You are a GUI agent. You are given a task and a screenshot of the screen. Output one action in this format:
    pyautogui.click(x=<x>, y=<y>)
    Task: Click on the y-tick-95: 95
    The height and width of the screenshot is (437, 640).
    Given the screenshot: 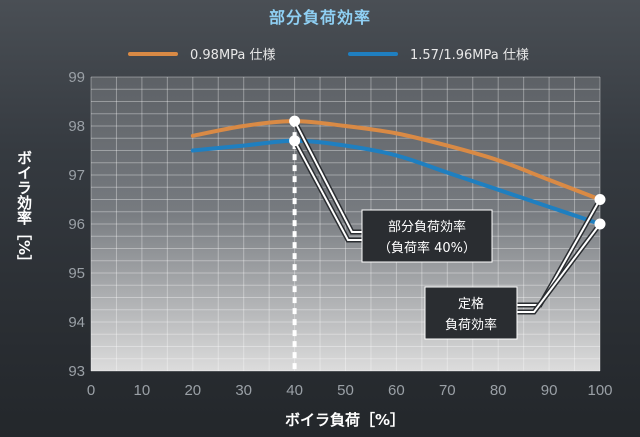 What is the action you would take?
    pyautogui.click(x=76, y=273)
    